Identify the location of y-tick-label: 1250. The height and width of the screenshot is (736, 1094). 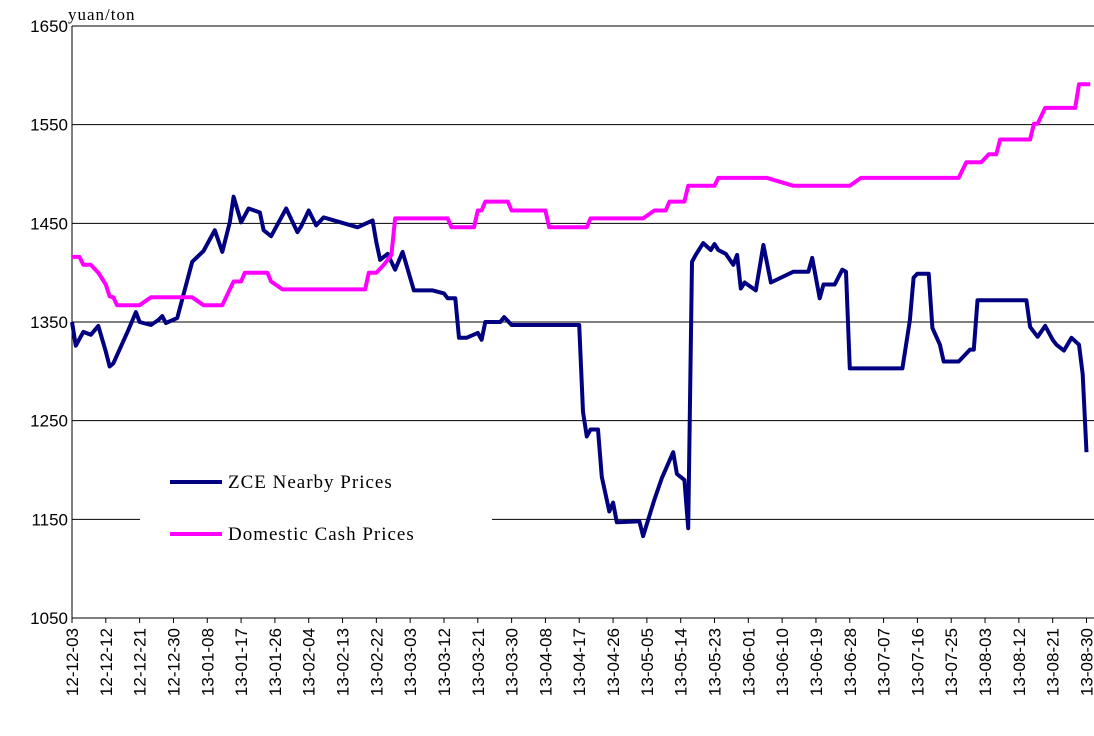
(49, 421).